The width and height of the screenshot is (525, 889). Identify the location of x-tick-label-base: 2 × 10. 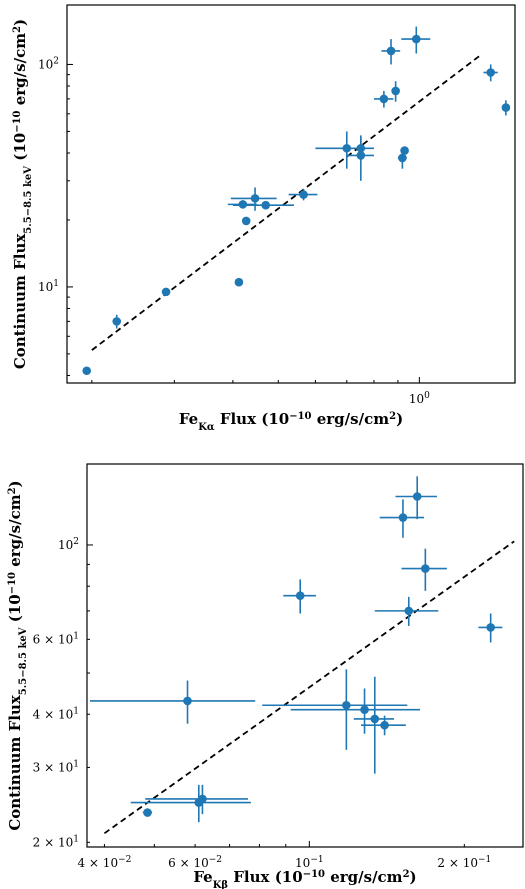
(457, 863).